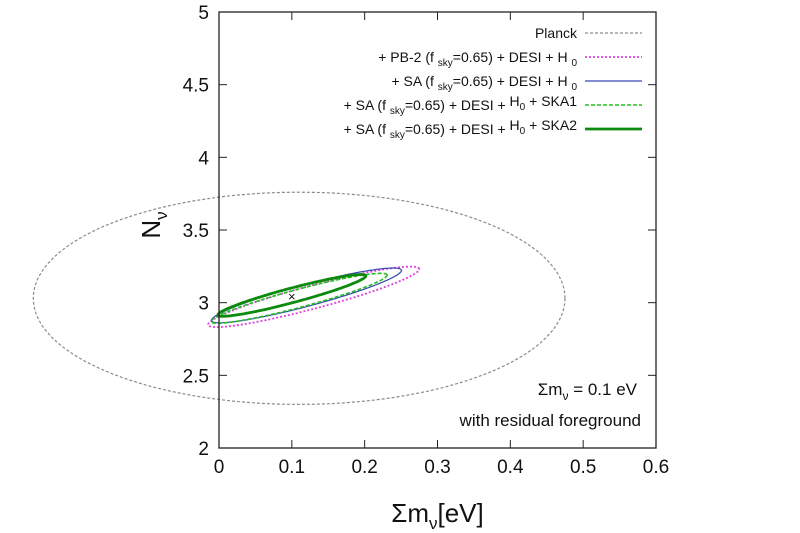 Image resolution: width=800 pixels, height=533 pixels. I want to click on y-tick-label: 3, so click(203, 304).